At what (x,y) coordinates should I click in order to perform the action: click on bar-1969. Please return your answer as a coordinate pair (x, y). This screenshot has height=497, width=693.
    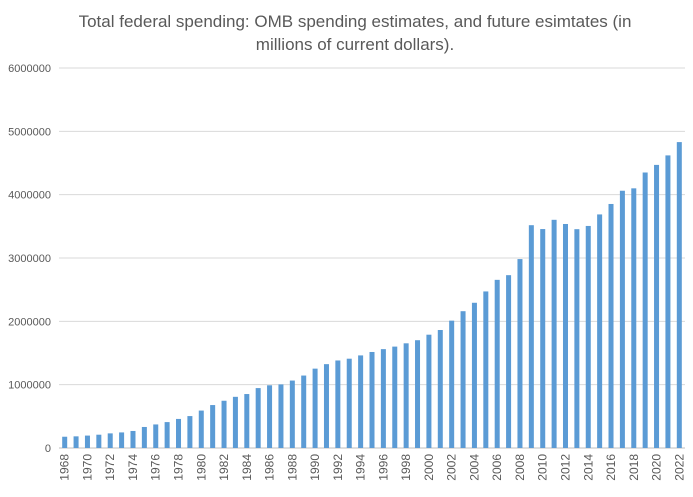
    Looking at the image, I should click on (76, 442).